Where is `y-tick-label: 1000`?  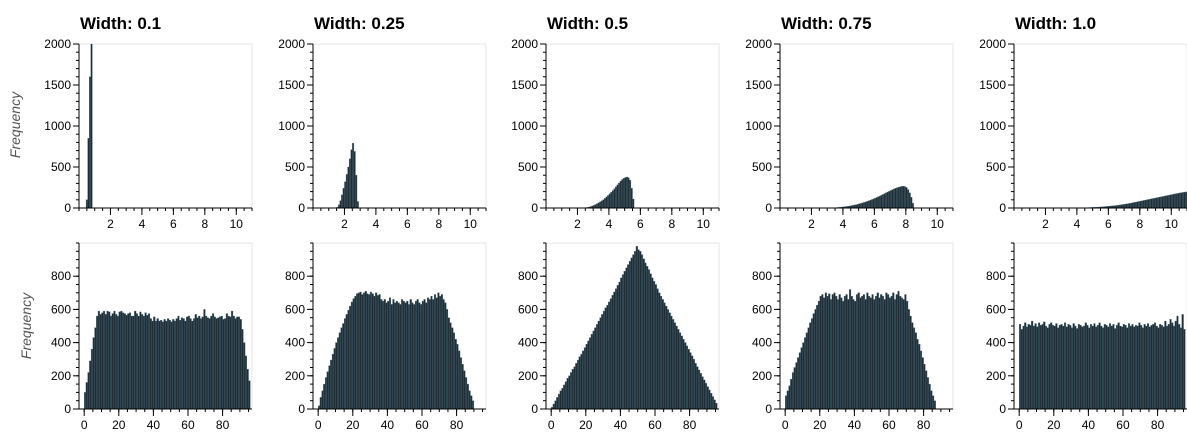 y-tick-label: 1000 is located at coordinates (758, 126).